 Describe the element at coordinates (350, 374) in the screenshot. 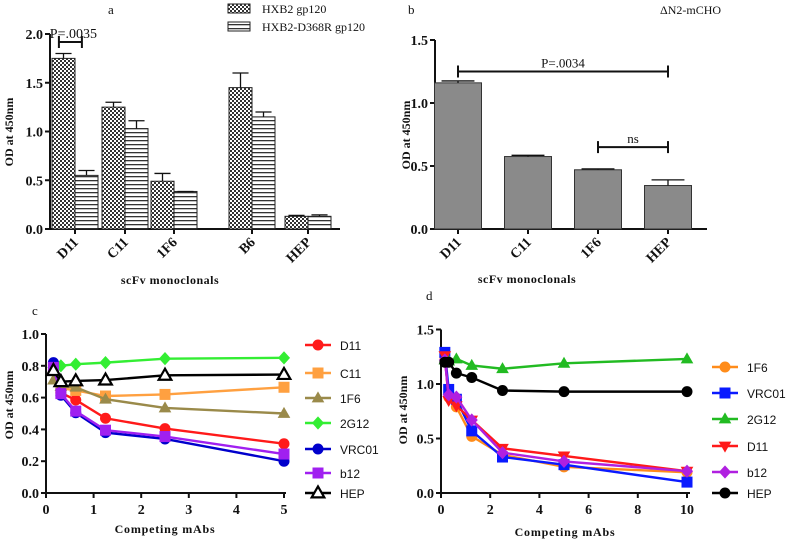

I see `legend-label: C11` at that location.